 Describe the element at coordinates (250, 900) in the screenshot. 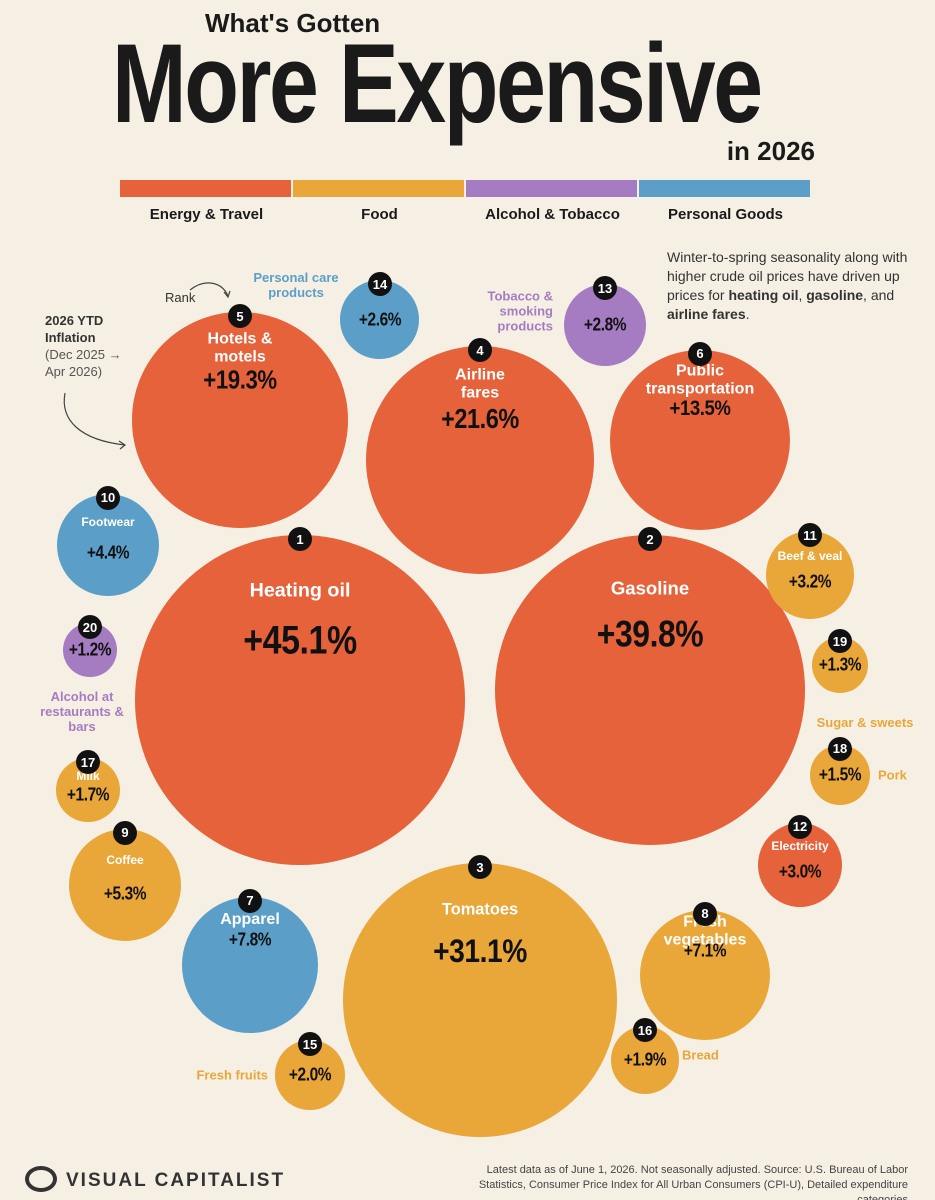

I see `rank-badge: 7` at that location.